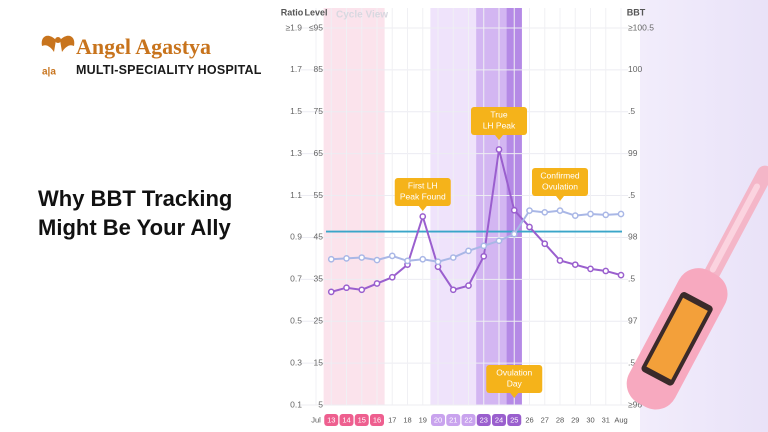 The height and width of the screenshot is (432, 768). What do you see at coordinates (134, 227) in the screenshot?
I see `headline-line: Might Be Your Ally` at bounding box center [134, 227].